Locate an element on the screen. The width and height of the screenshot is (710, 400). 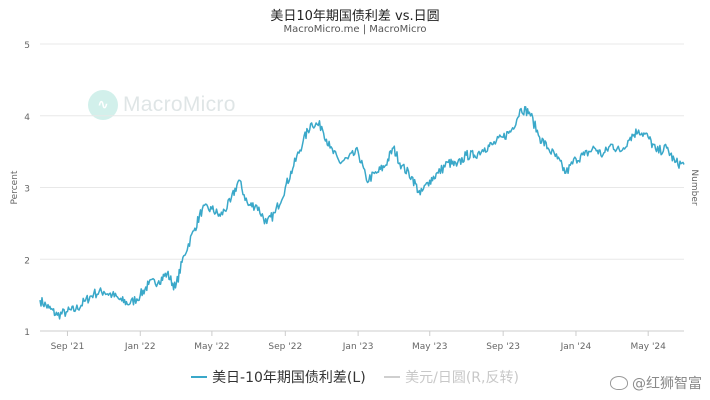
y-tick-label: 1 is located at coordinates (27, 333).